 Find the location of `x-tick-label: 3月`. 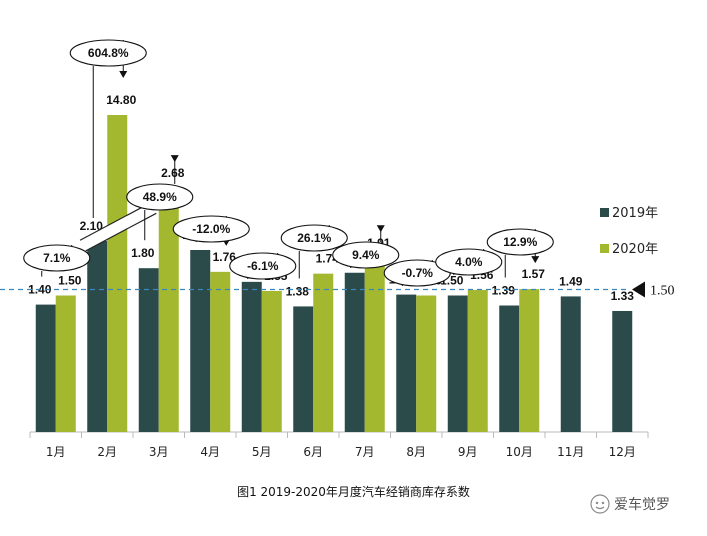

x-tick-label: 3月 is located at coordinates (159, 452).